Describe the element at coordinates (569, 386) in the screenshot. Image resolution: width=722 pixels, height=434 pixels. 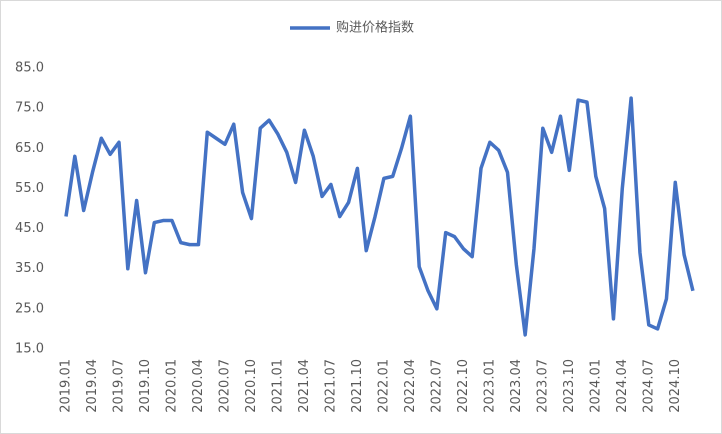
I see `x-tick-label: 2023.10` at that location.